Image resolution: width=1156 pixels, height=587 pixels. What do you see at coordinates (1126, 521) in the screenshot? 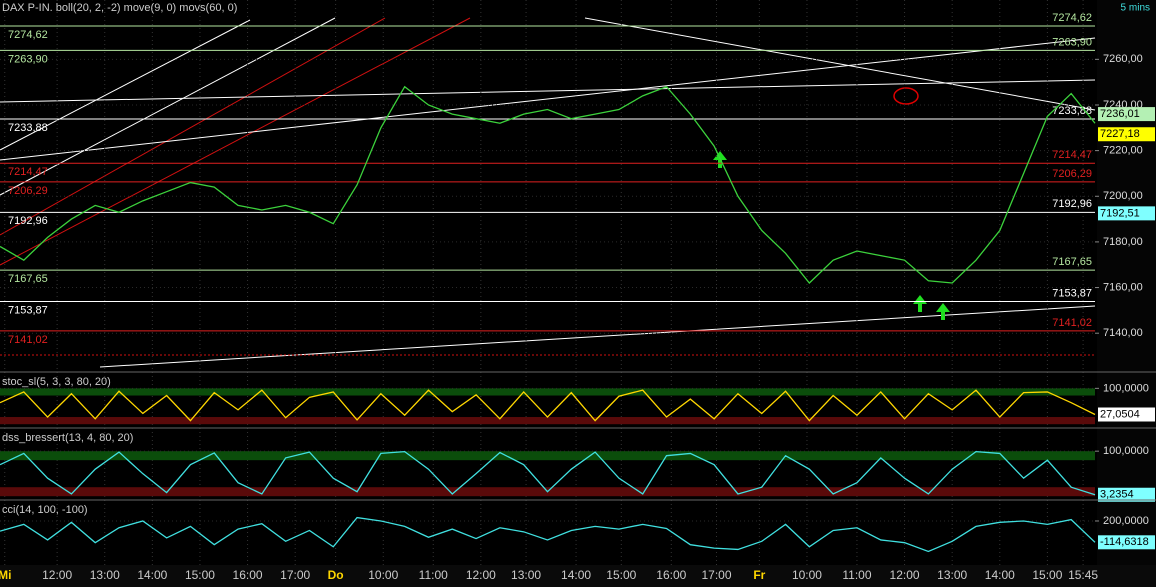
I see `y-tick-label: 200,0000` at bounding box center [1126, 521].